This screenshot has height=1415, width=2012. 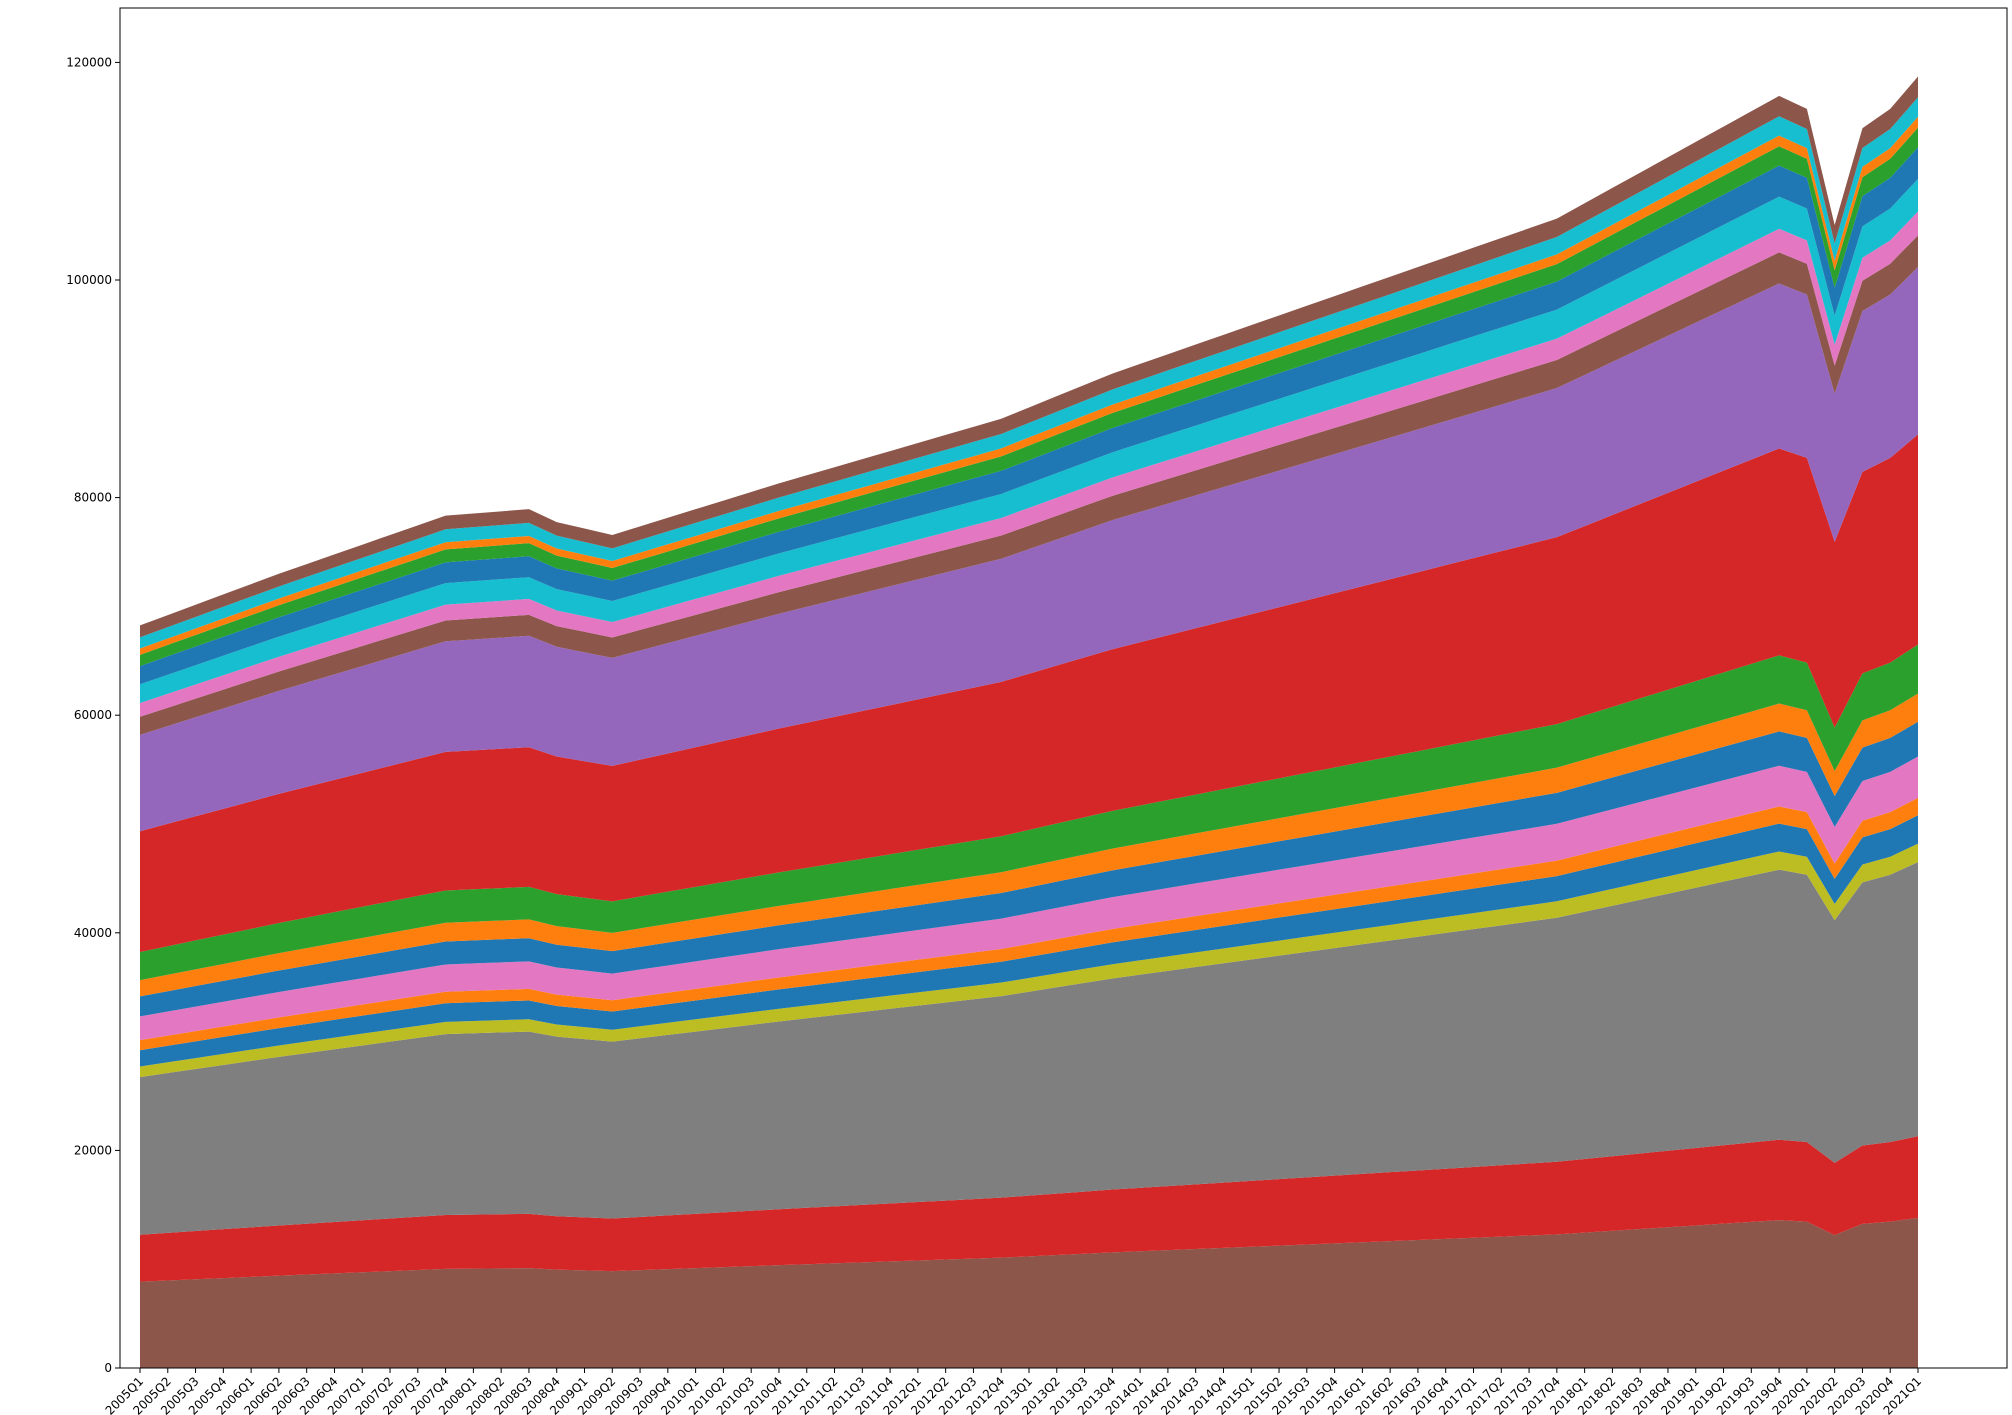 What do you see at coordinates (93, 933) in the screenshot?
I see `y-tick-label: 40000` at bounding box center [93, 933].